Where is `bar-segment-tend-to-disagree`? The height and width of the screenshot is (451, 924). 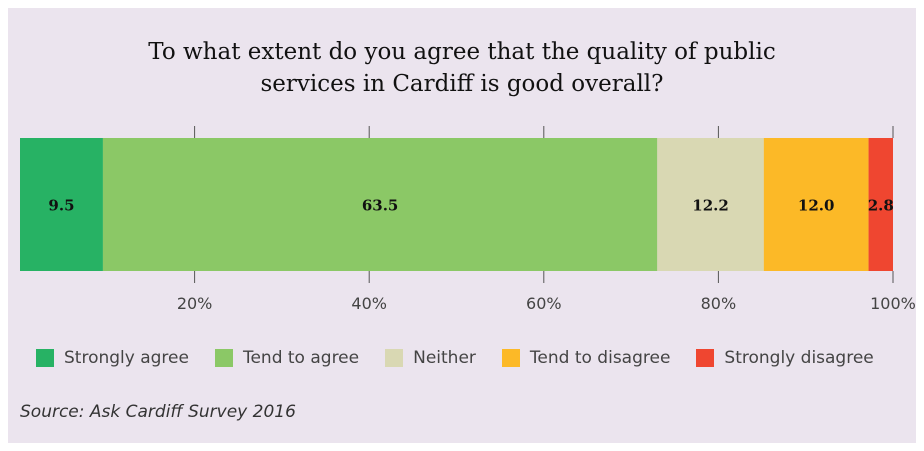 bar-segment-tend-to-disagree is located at coordinates (816, 204).